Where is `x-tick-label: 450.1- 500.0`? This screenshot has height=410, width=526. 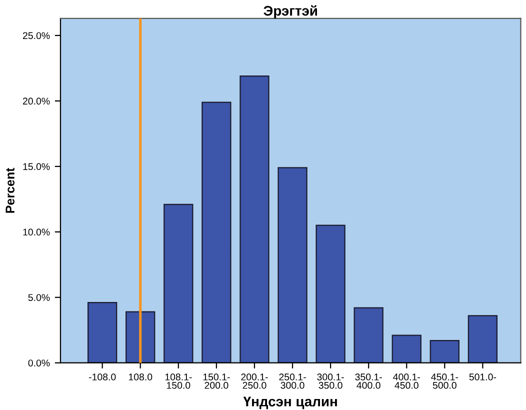
x-tick-label: 450.1- 500.0 is located at coordinates (444, 381).